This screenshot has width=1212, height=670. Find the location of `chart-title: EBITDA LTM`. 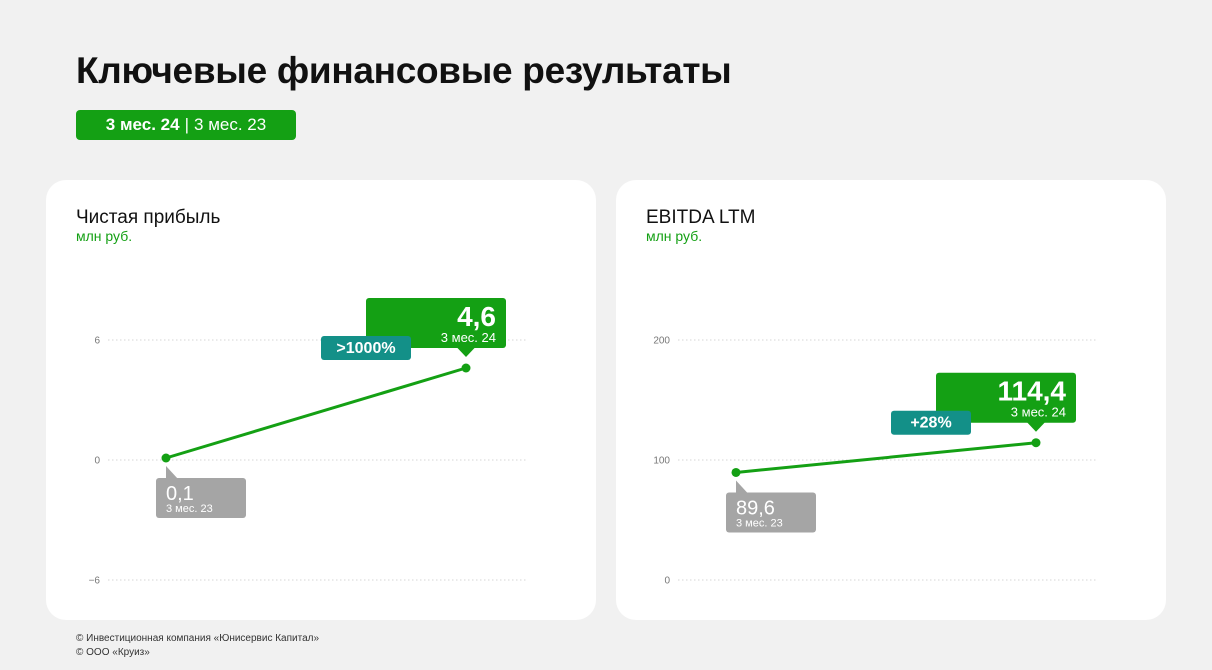

chart-title: EBITDA LTM is located at coordinates (701, 217).